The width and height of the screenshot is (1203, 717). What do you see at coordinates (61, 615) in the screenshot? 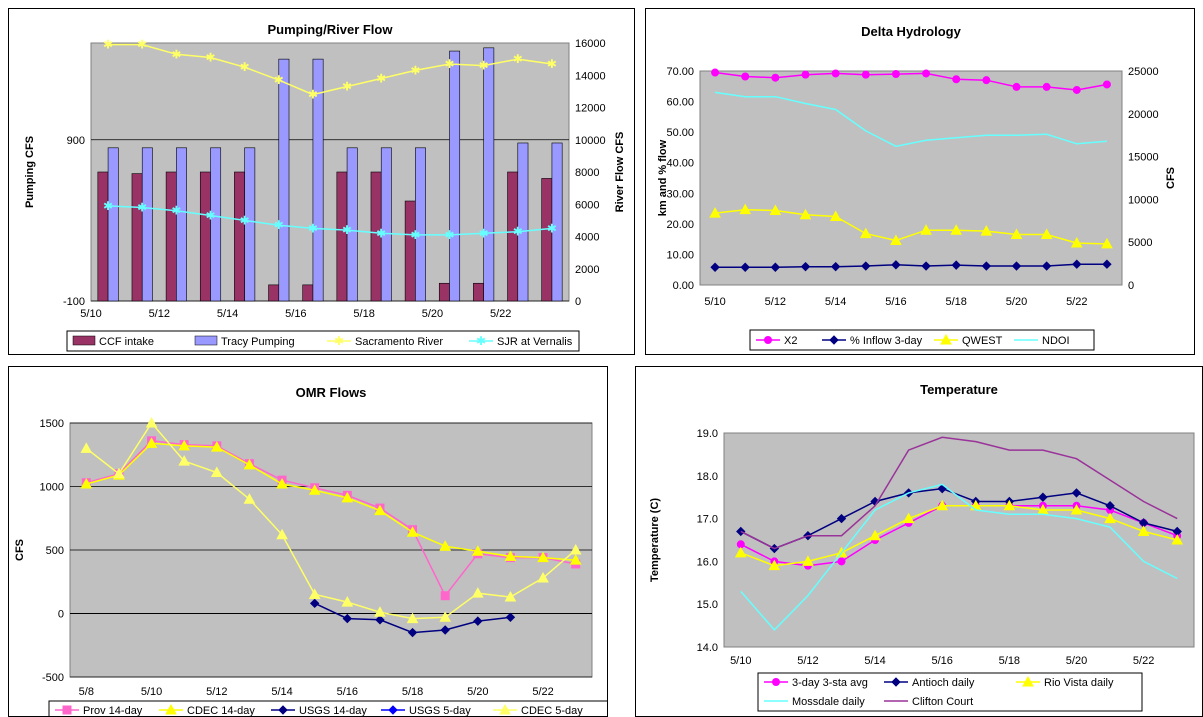
I see `y-tick-label: 0` at bounding box center [61, 615].